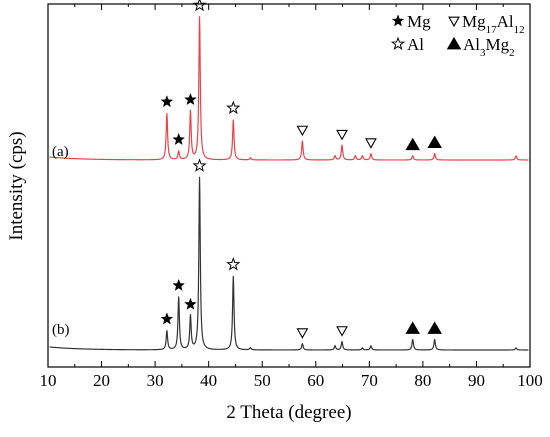 Image resolution: width=550 pixels, height=437 pixels. Describe the element at coordinates (208, 380) in the screenshot. I see `x-tick-label: 40` at that location.